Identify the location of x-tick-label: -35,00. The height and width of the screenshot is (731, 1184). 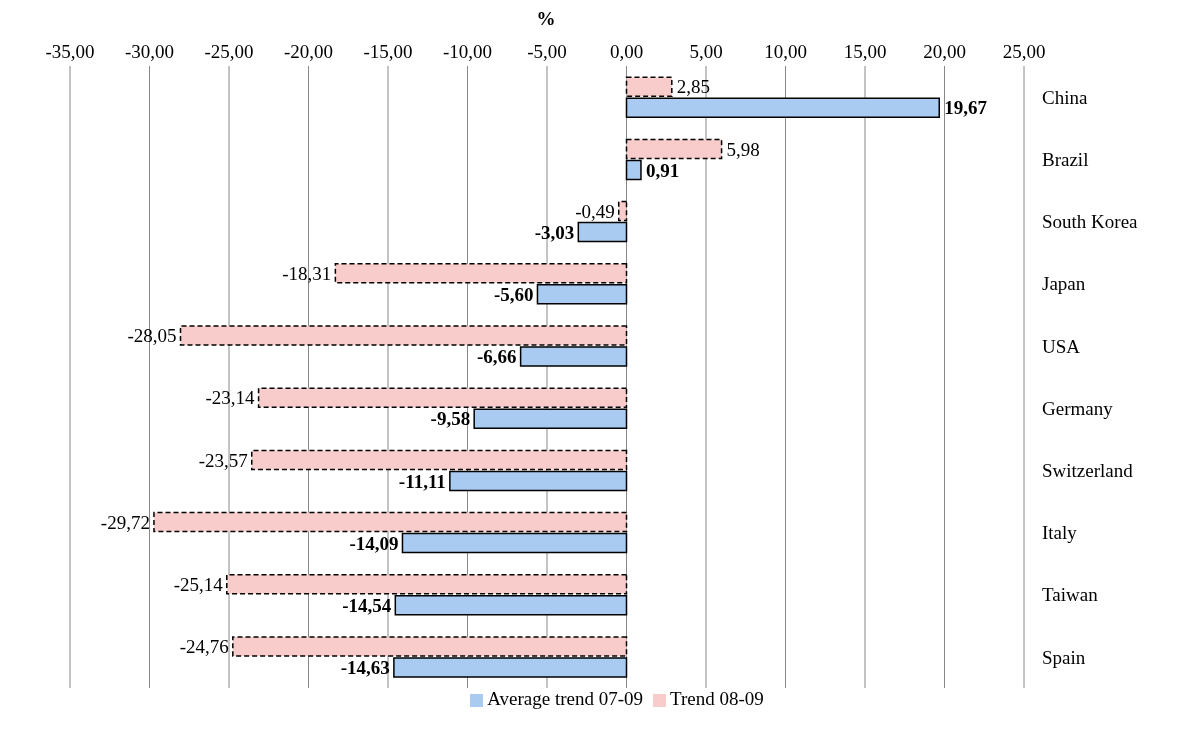
(70, 51).